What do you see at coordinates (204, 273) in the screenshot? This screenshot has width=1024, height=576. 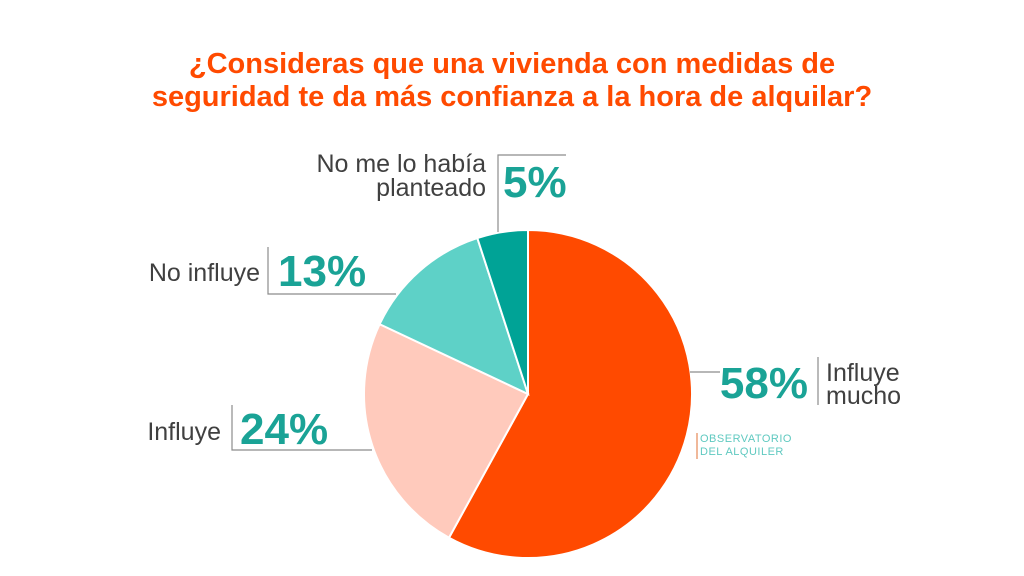 I see `category-label-no-influye: No influye` at bounding box center [204, 273].